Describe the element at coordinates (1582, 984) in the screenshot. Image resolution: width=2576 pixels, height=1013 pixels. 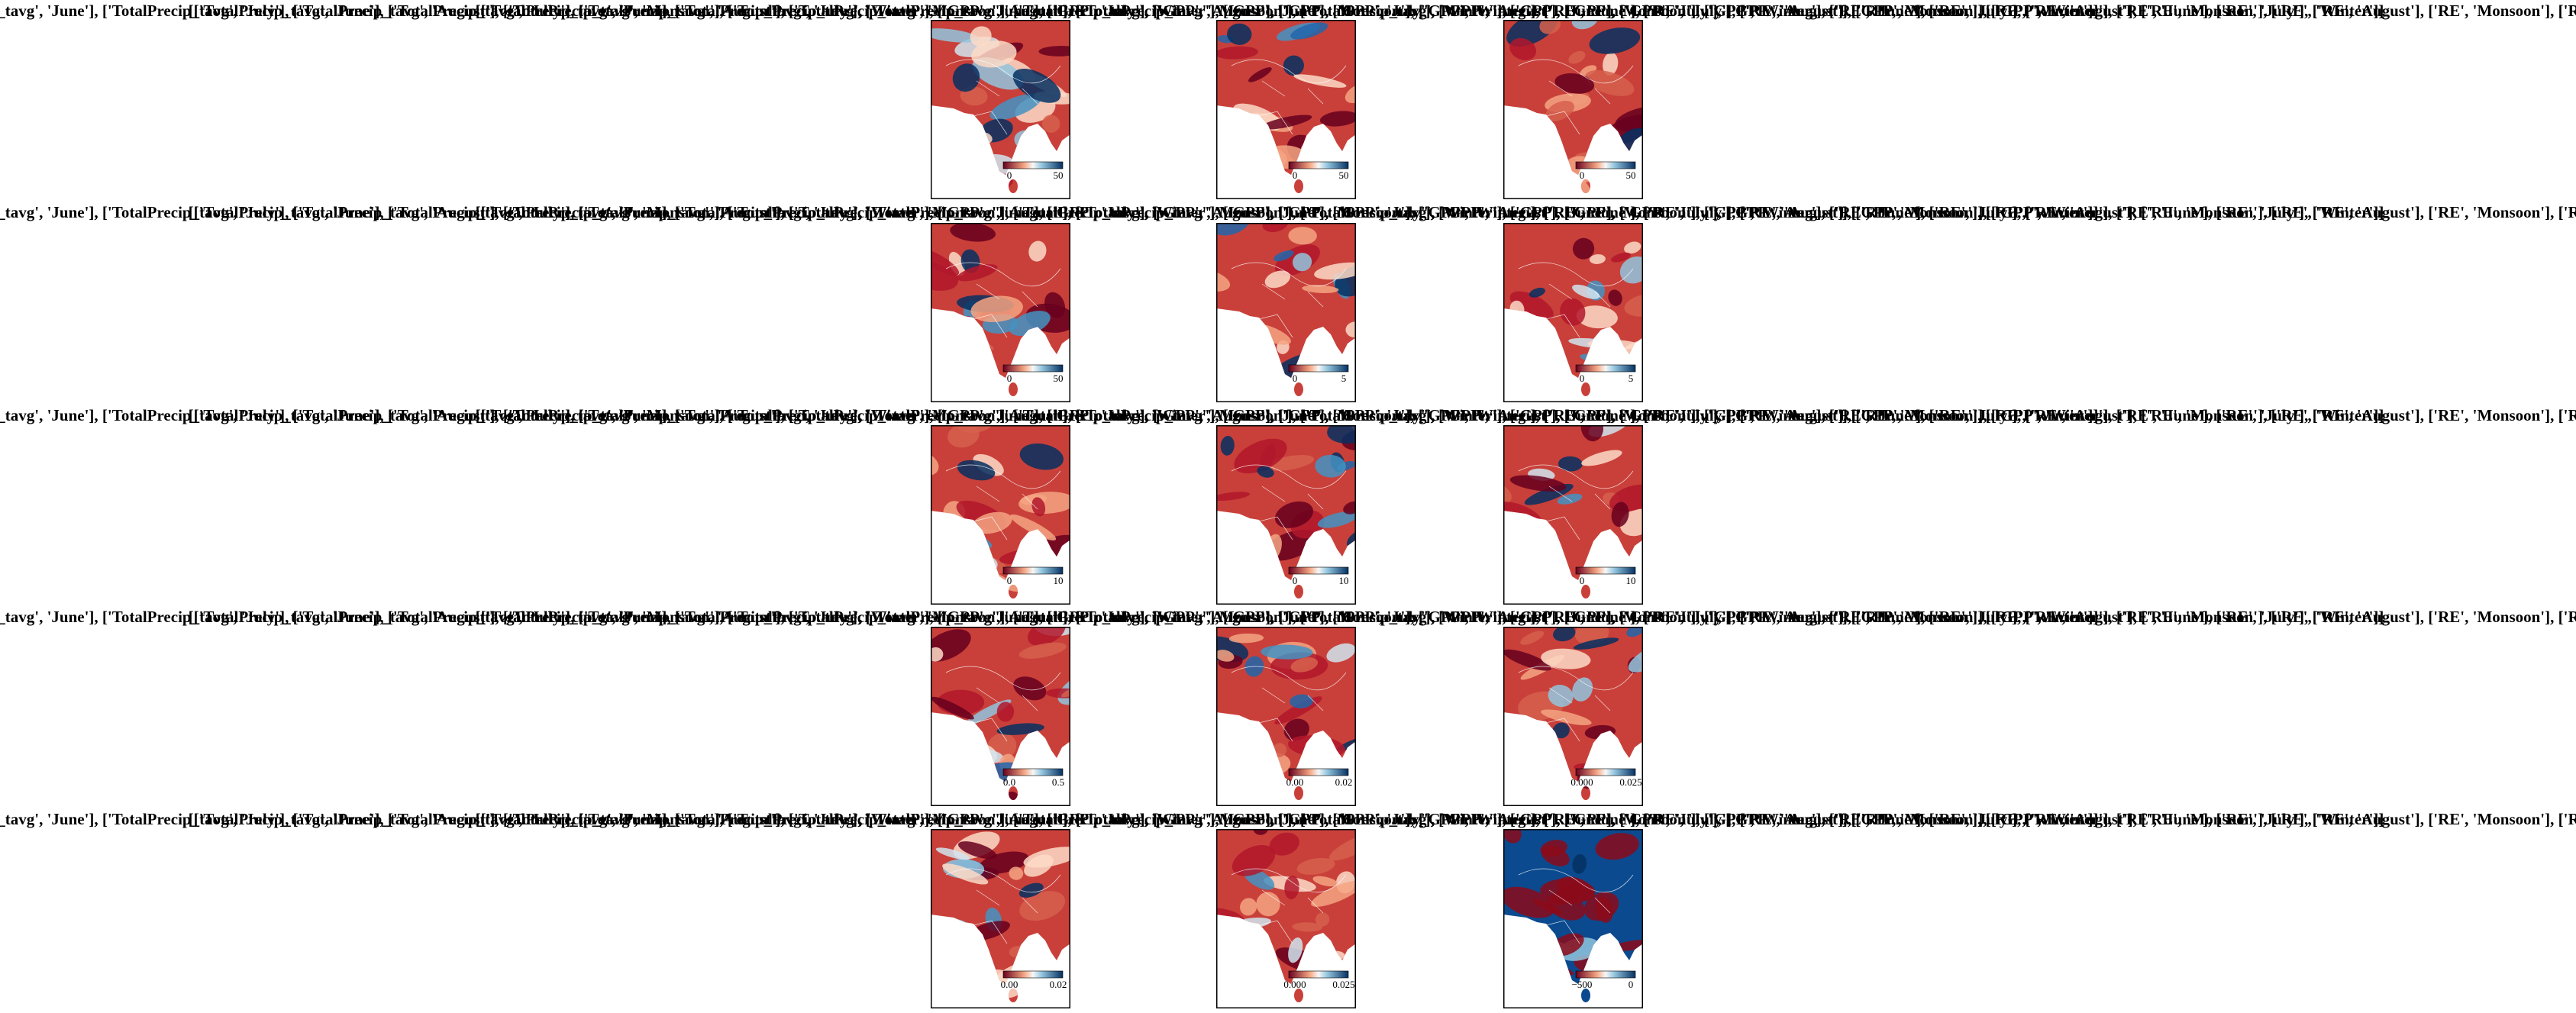
I see `colorbar-label: −500` at that location.